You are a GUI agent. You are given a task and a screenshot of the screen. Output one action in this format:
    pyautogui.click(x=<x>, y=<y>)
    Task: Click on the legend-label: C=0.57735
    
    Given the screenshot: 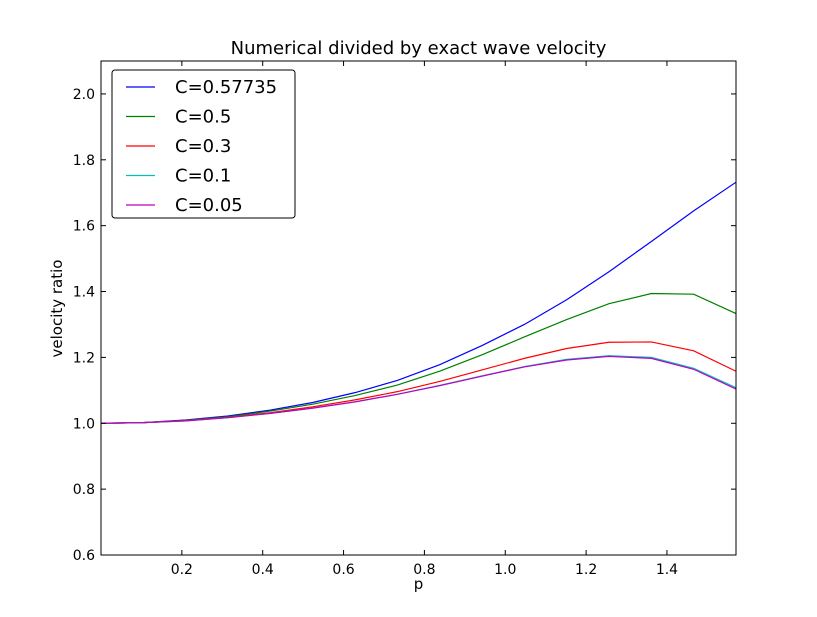 What is the action you would take?
    pyautogui.click(x=226, y=87)
    